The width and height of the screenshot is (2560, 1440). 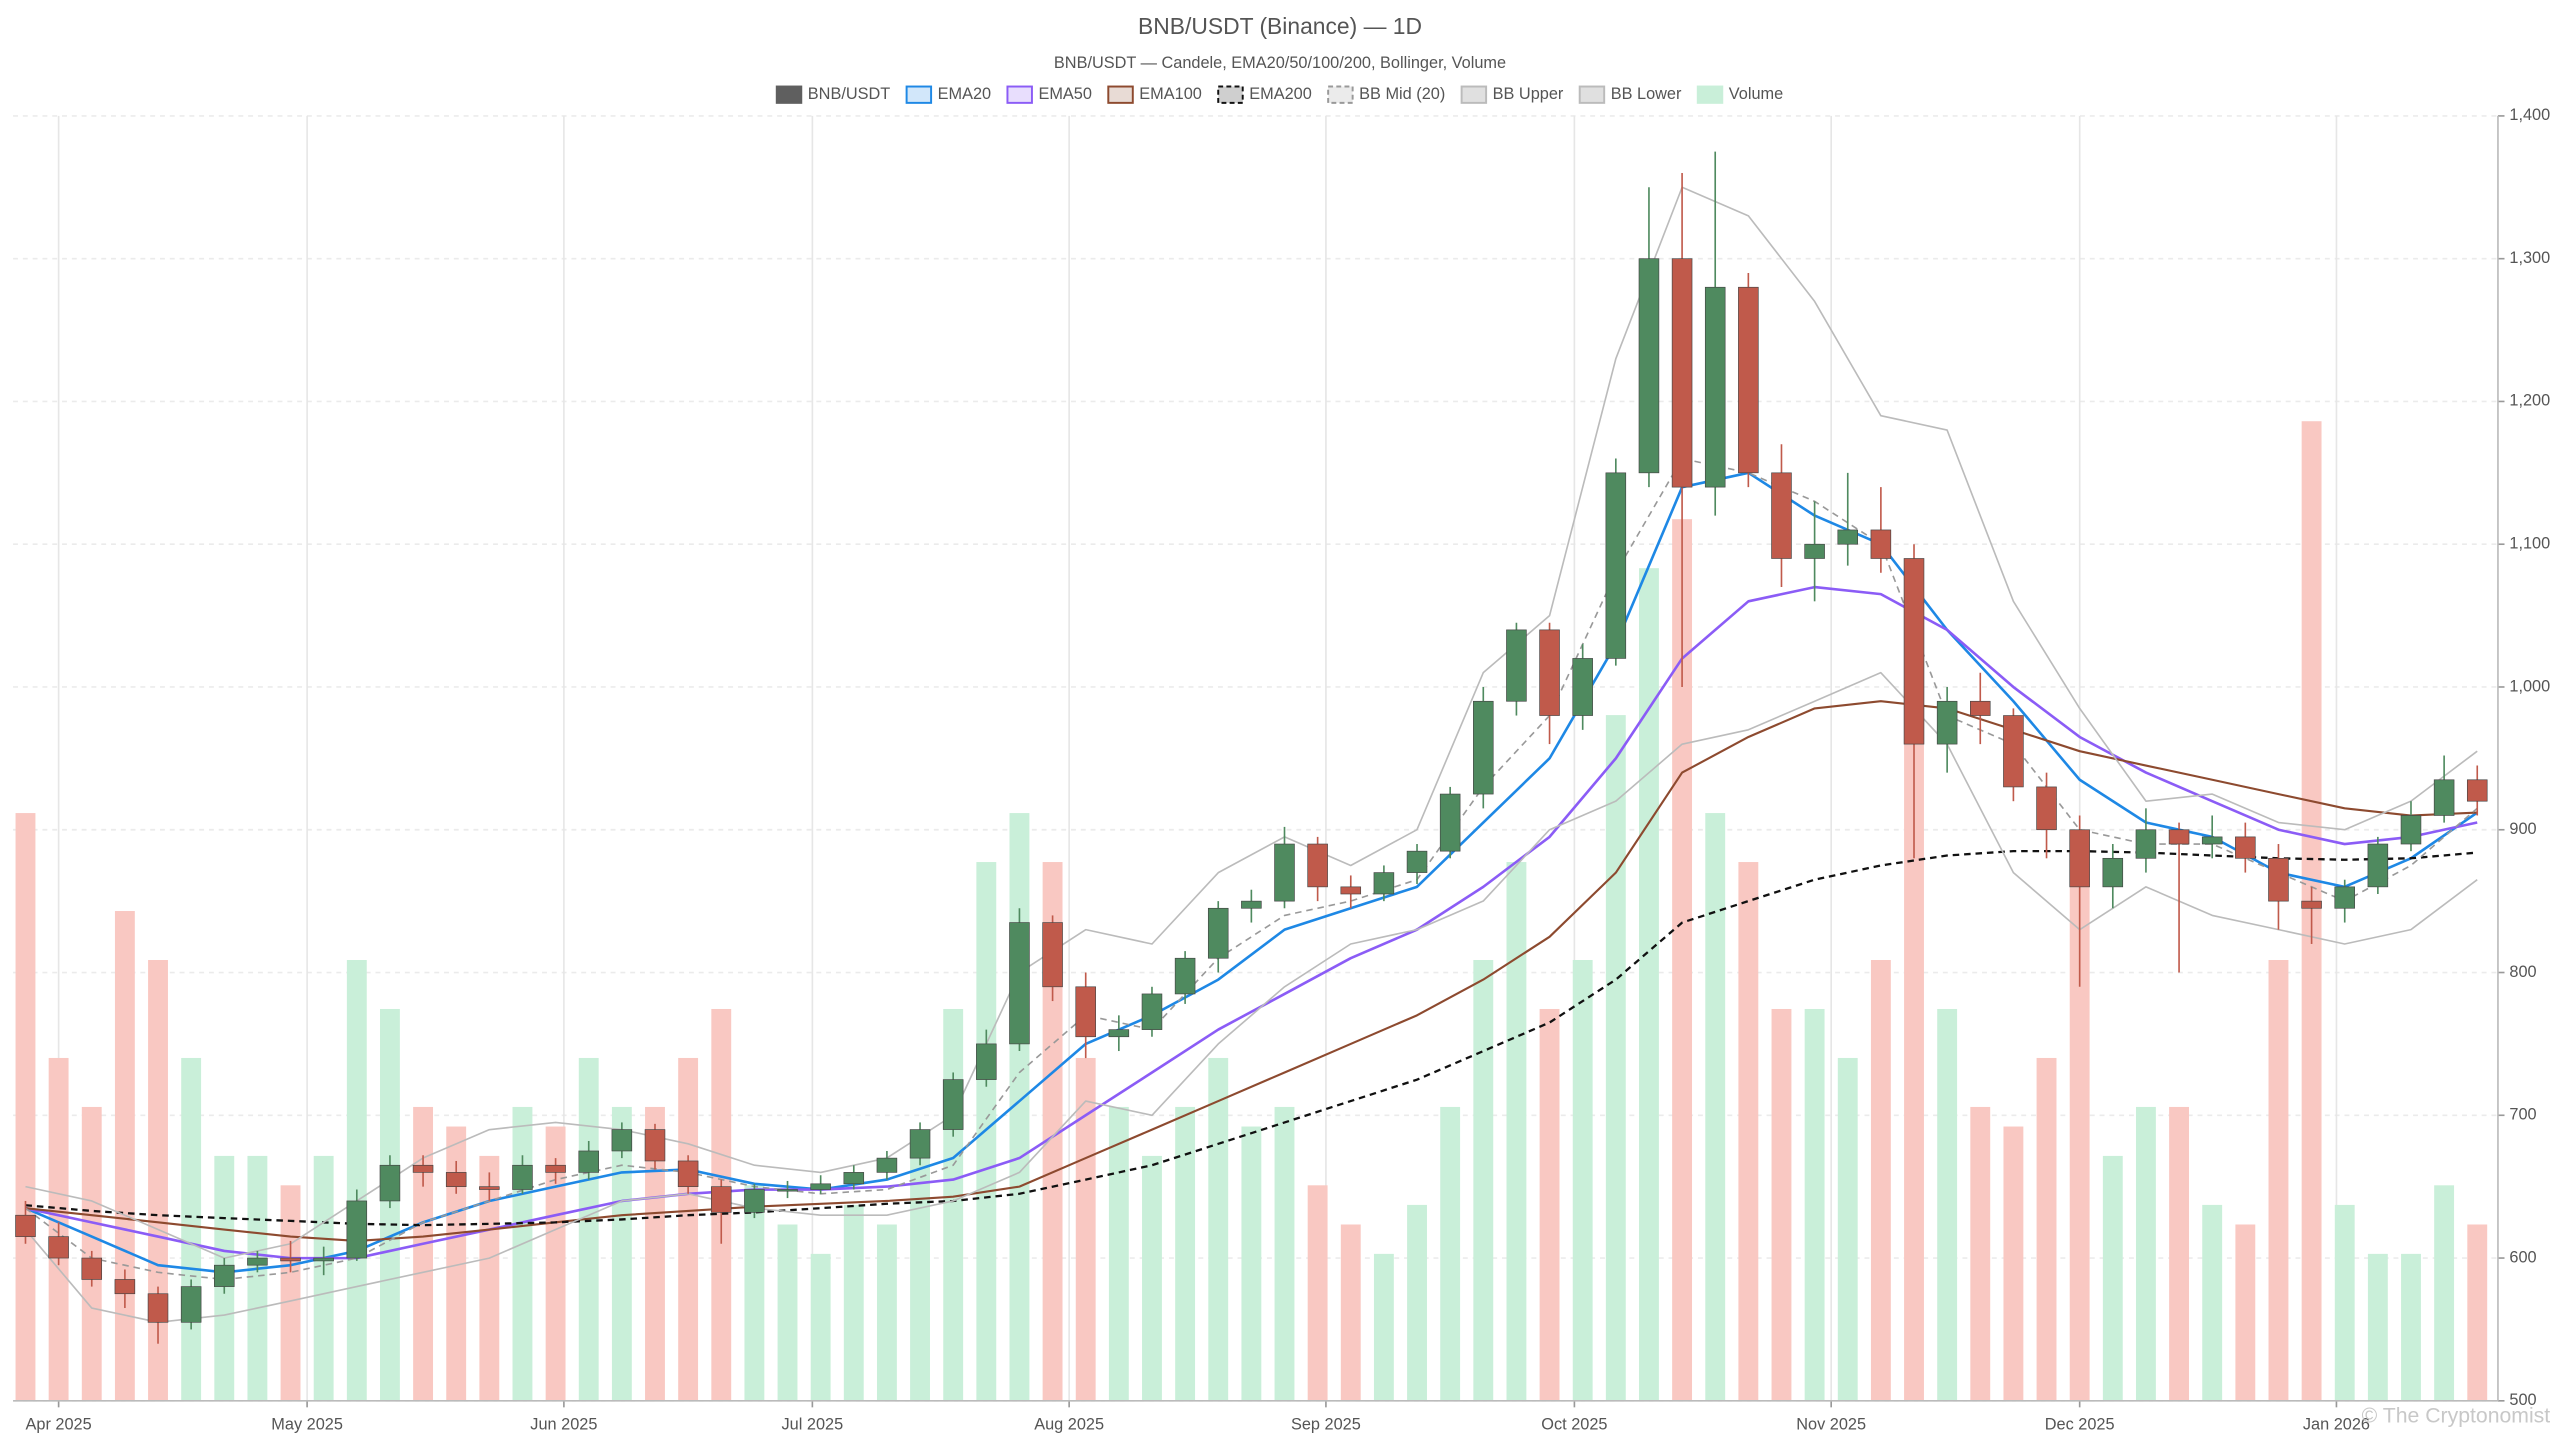 What do you see at coordinates (2529, 258) in the screenshot?
I see `y-tick-label: 1,300` at bounding box center [2529, 258].